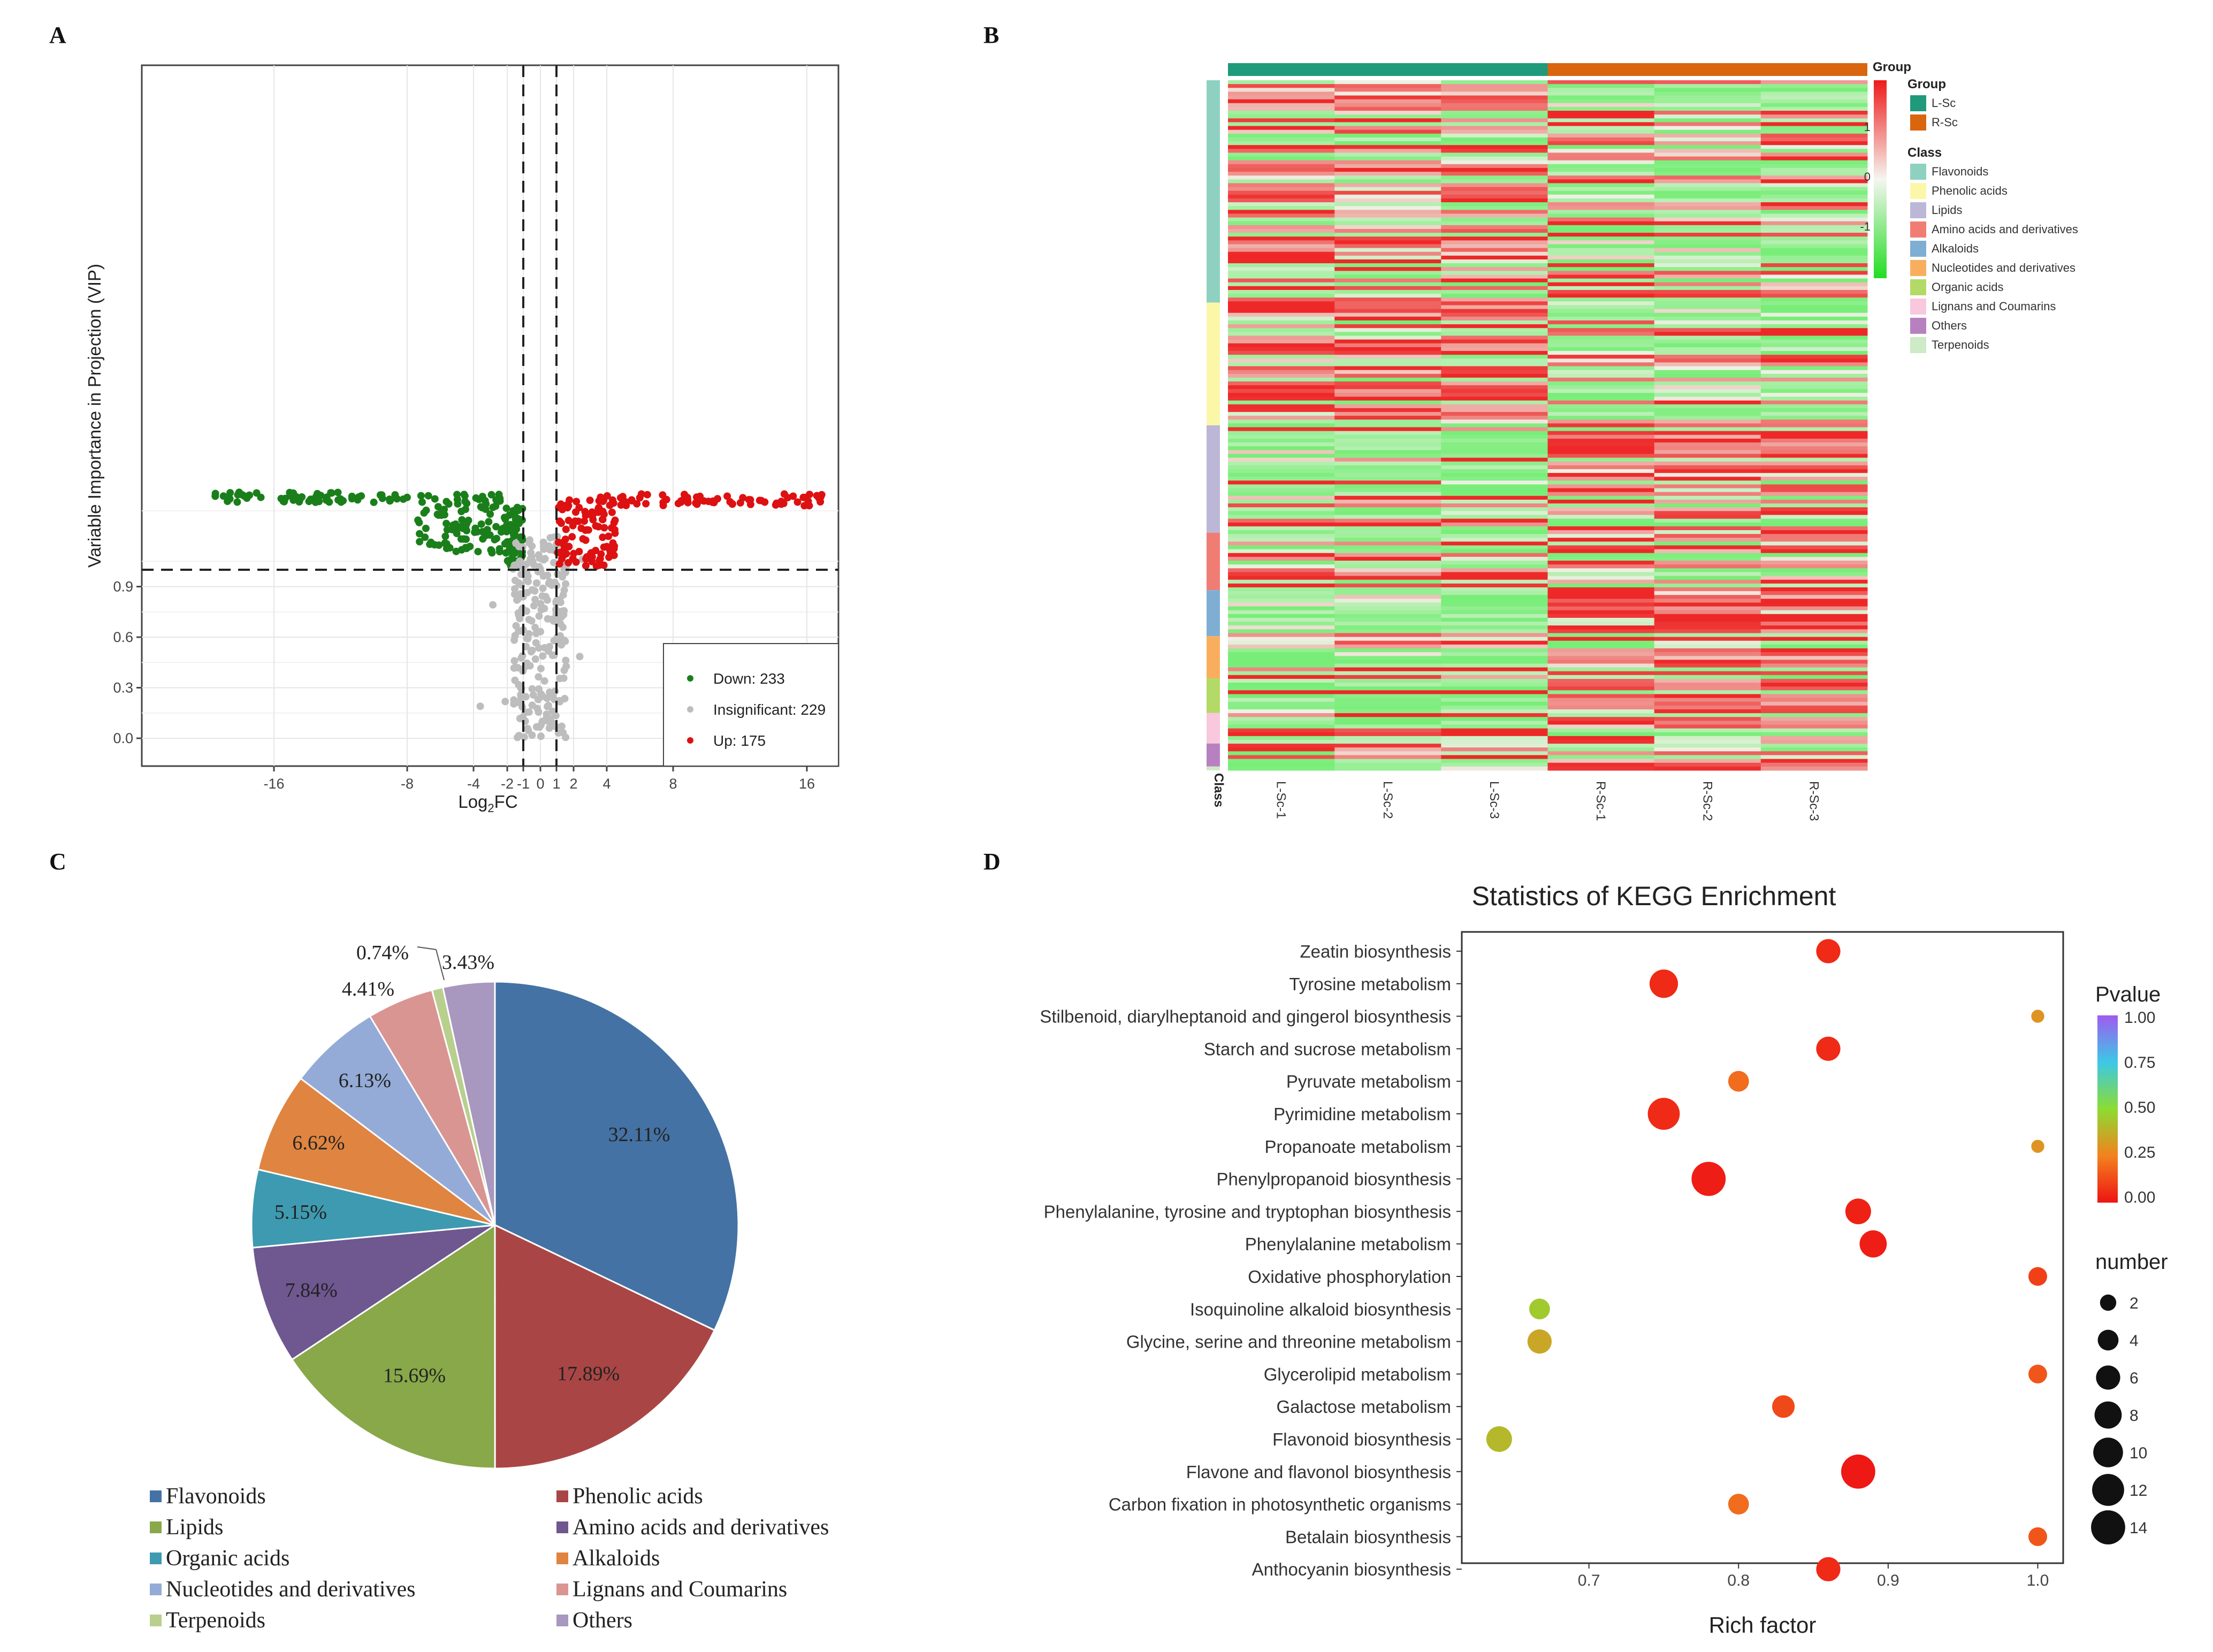  What do you see at coordinates (123, 738) in the screenshot?
I see `volcano-y-tick: 0.0` at bounding box center [123, 738].